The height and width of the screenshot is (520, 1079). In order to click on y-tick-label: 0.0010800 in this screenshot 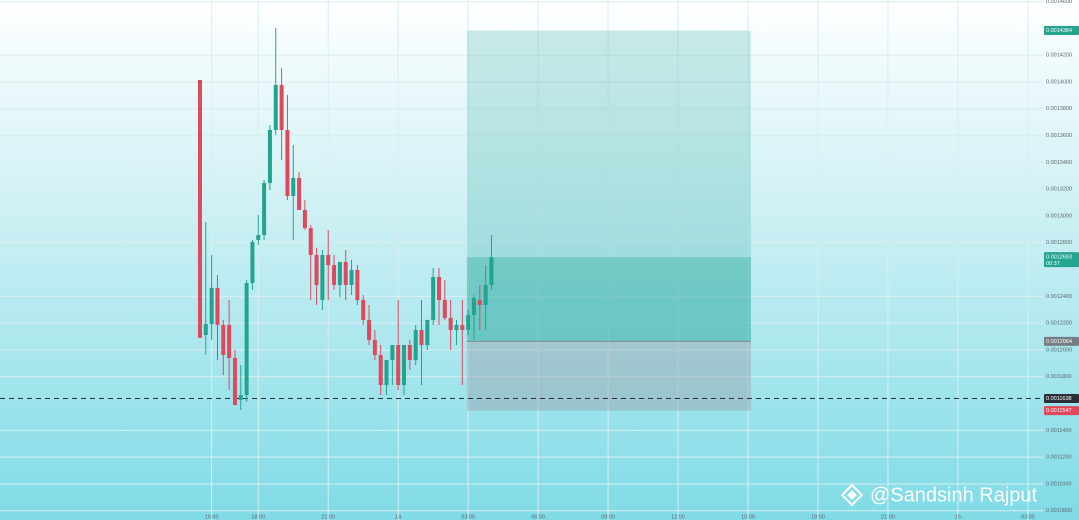, I will do `click(1059, 511)`.